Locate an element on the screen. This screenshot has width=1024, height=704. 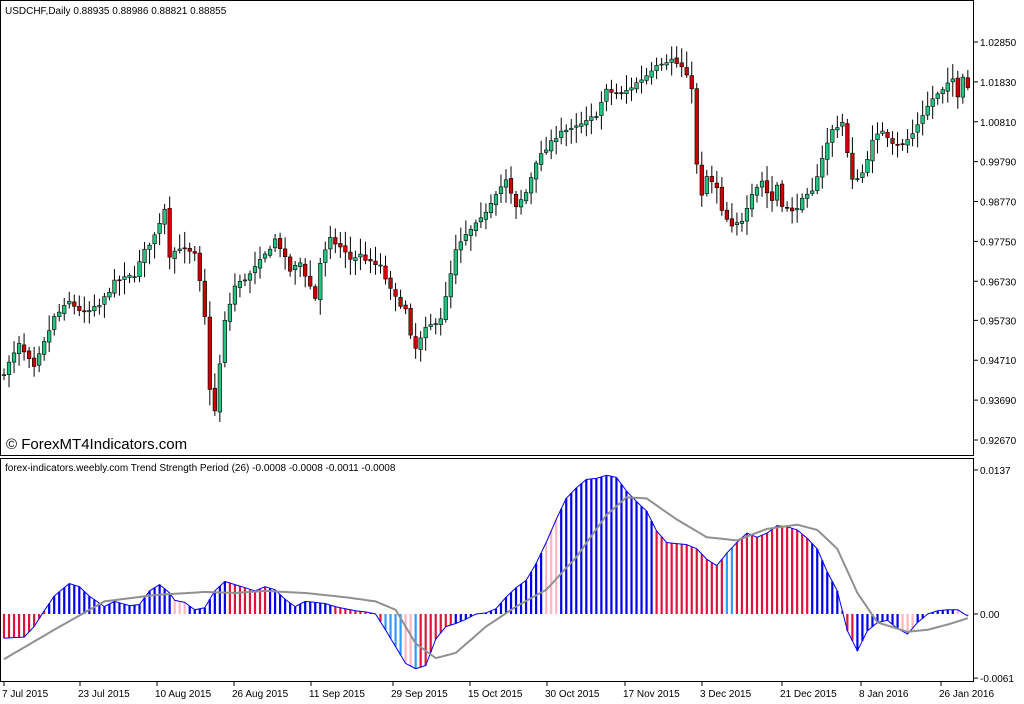
indicator-axis: 0.0137 0.00 -0.0061 is located at coordinates (994, 575).